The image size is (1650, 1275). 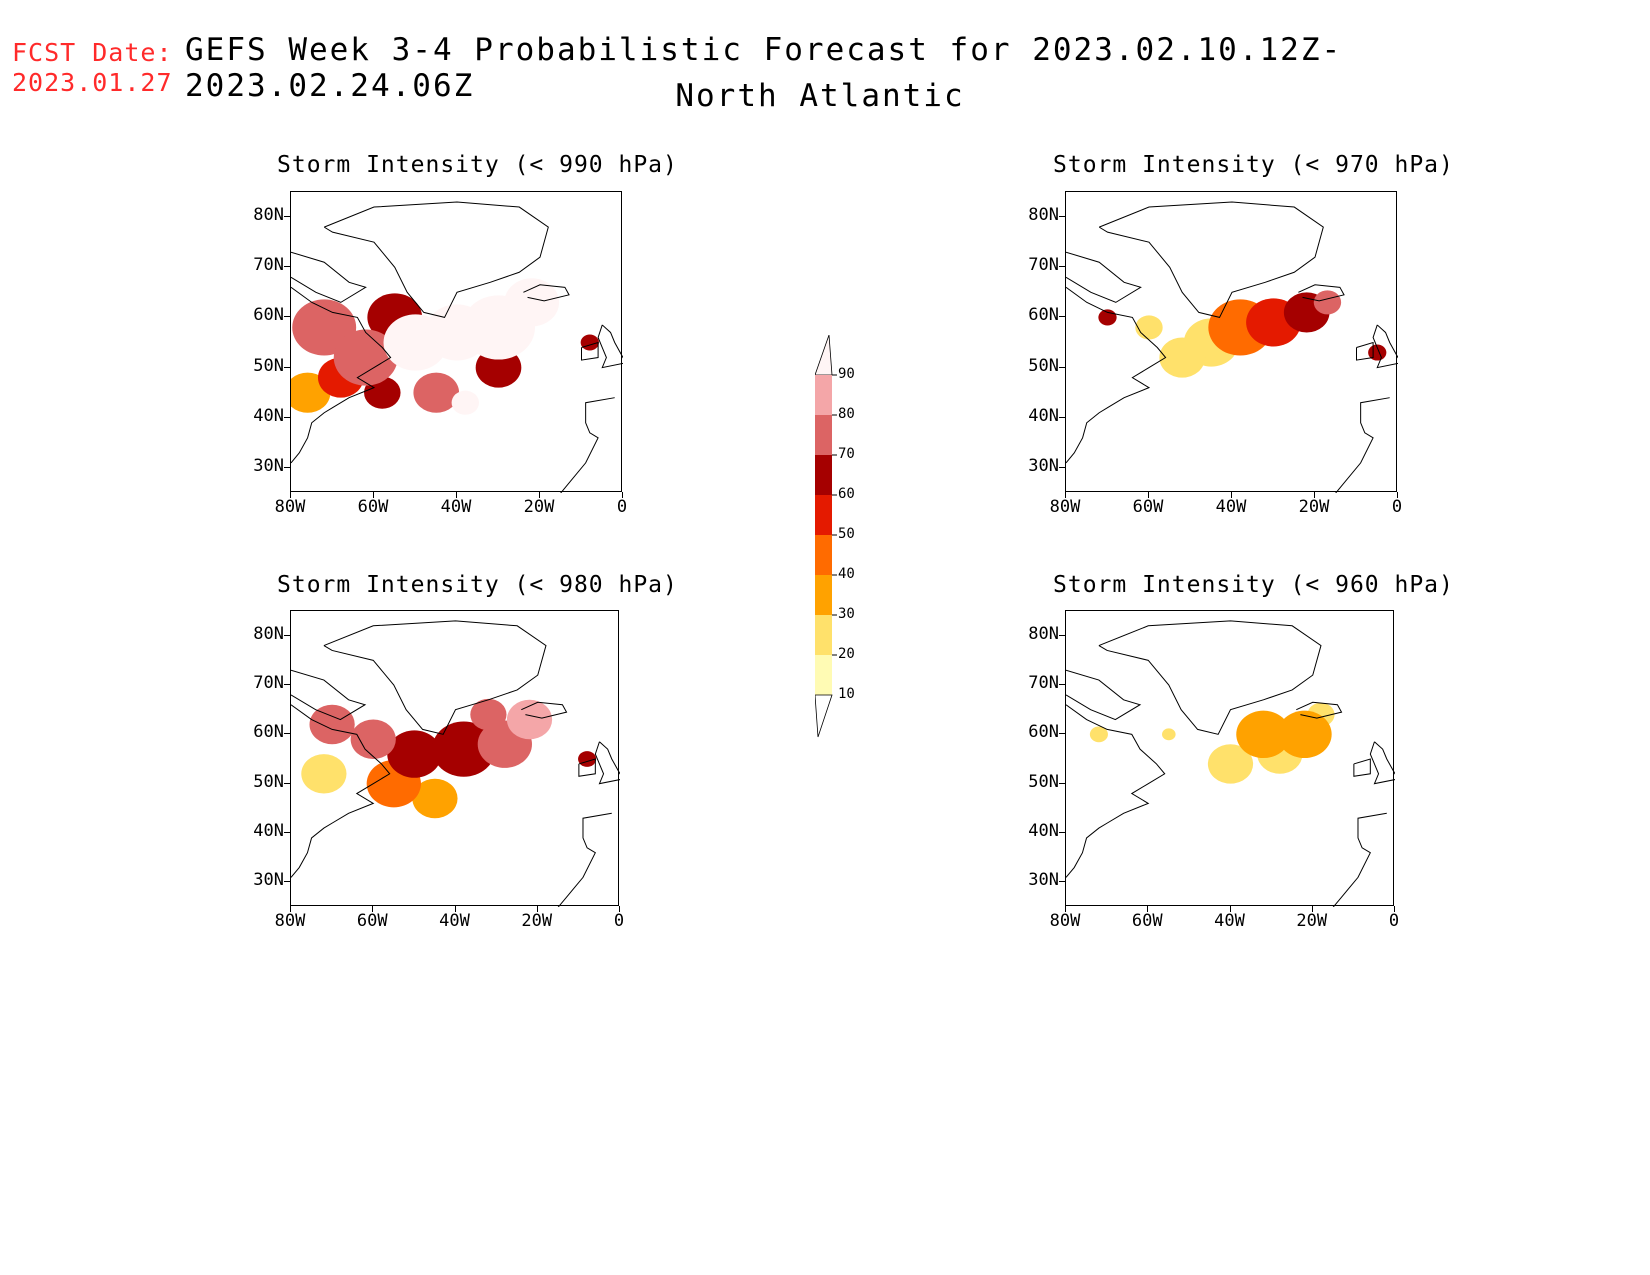 I want to click on map-plot, so click(x=1230, y=763).